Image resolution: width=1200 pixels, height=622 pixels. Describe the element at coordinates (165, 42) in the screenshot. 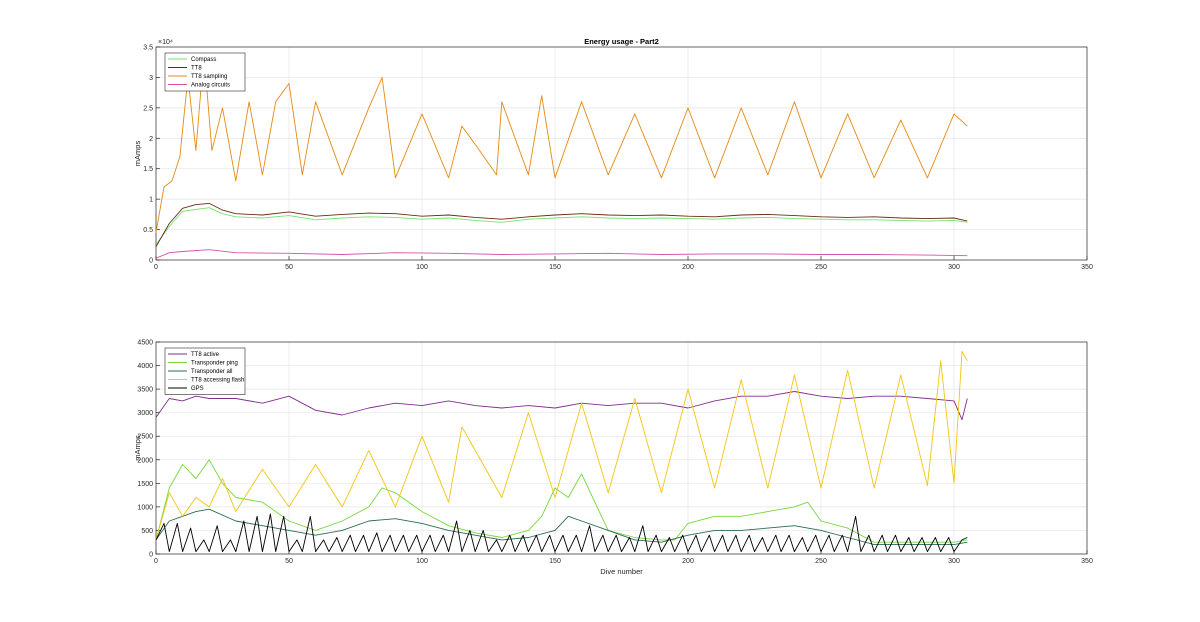

I see `top-chart-y-exponent: ×10⁴` at that location.